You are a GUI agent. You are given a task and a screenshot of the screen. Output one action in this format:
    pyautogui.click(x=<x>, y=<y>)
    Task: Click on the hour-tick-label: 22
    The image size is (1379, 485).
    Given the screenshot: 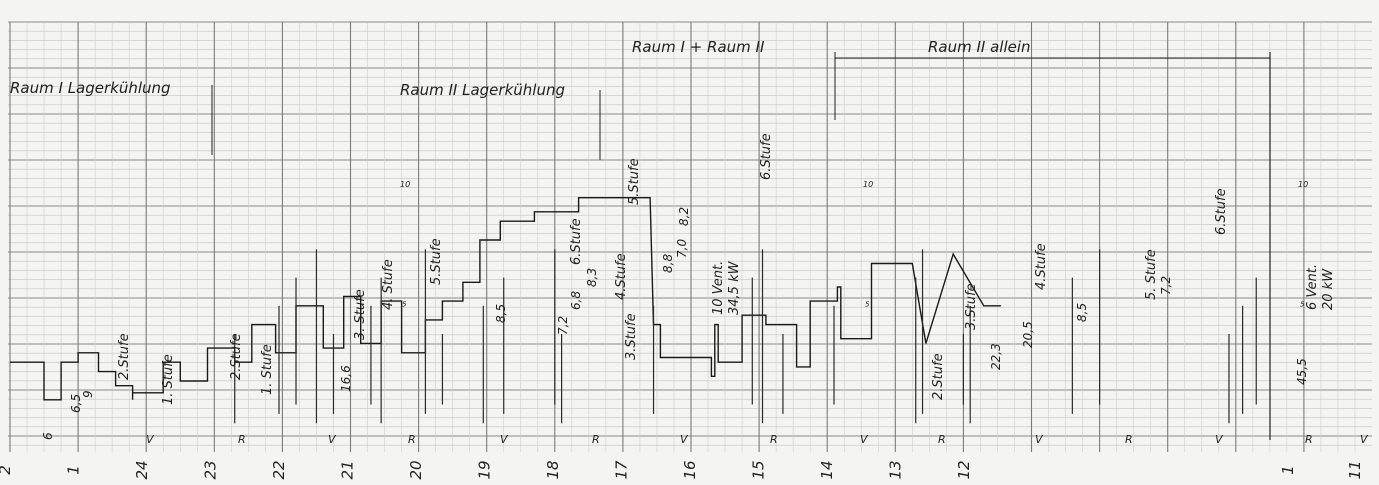 What is the action you would take?
    pyautogui.click(x=279, y=469)
    